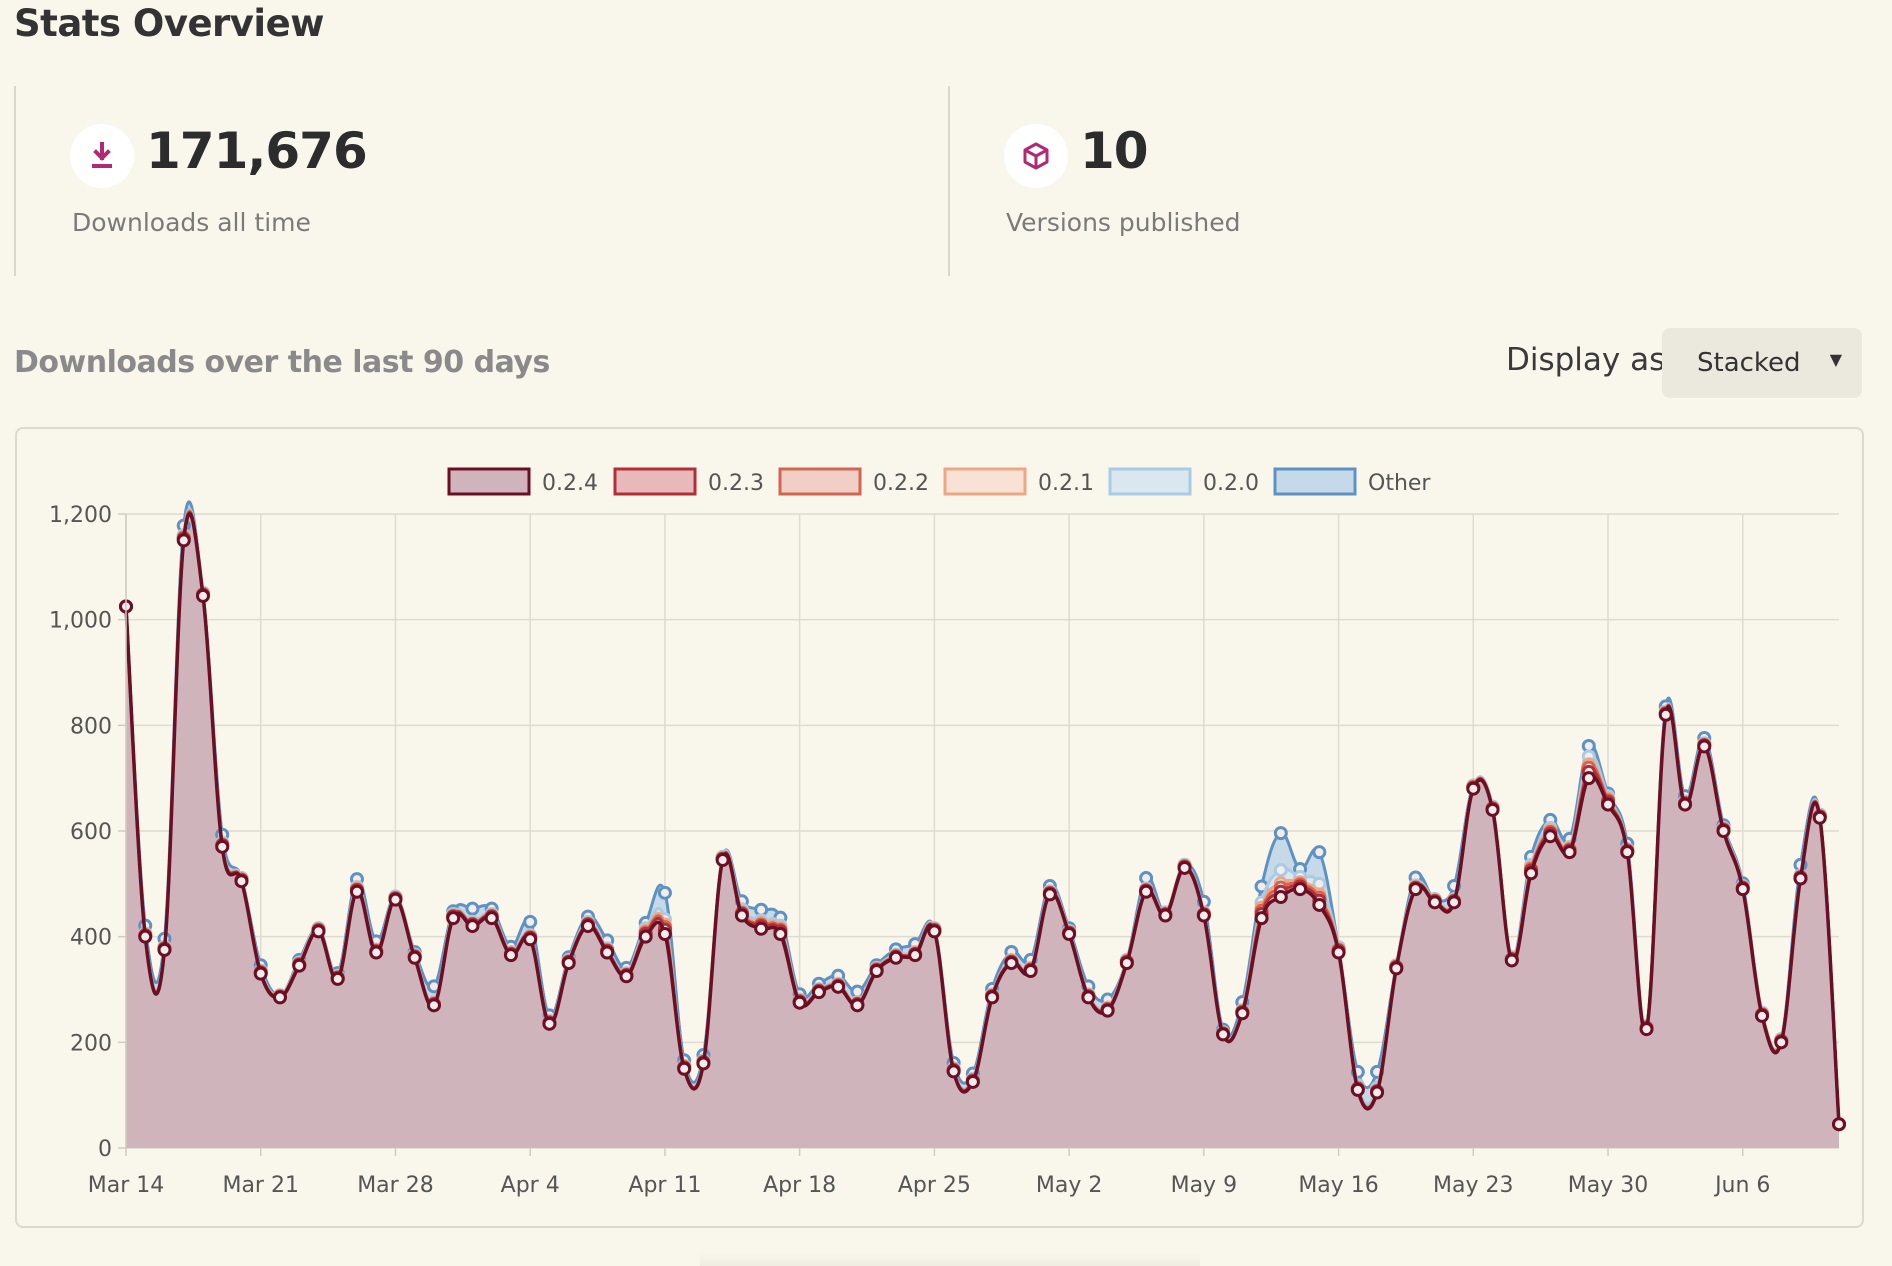  I want to click on legend-swatch-0.2.0, so click(1150, 481).